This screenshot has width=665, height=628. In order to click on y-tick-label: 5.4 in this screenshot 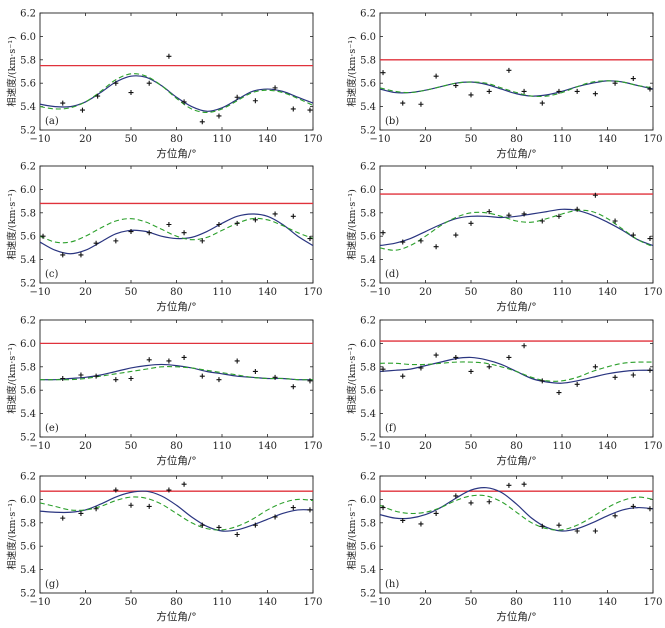, I will do `click(368, 107)`.